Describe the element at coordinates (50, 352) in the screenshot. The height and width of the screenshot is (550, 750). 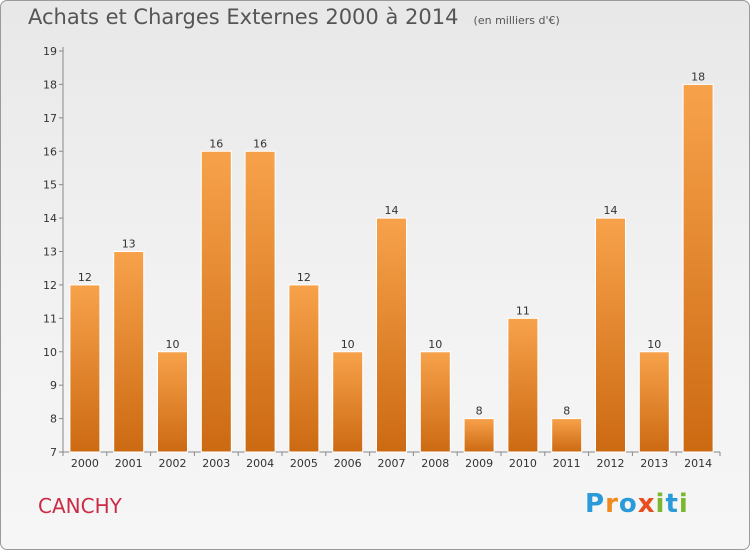
I see `y-tick-label: 10` at that location.